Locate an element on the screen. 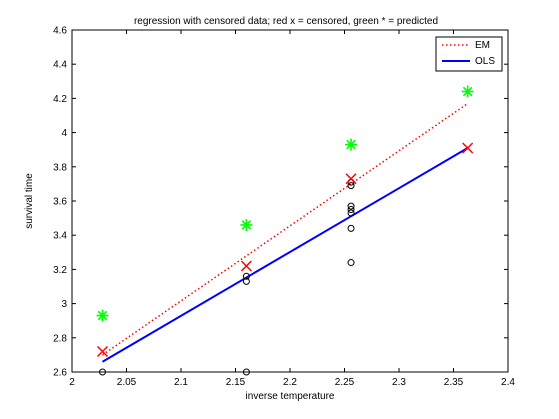 The image size is (559, 419). x-tick-label: 2.3 is located at coordinates (399, 382).